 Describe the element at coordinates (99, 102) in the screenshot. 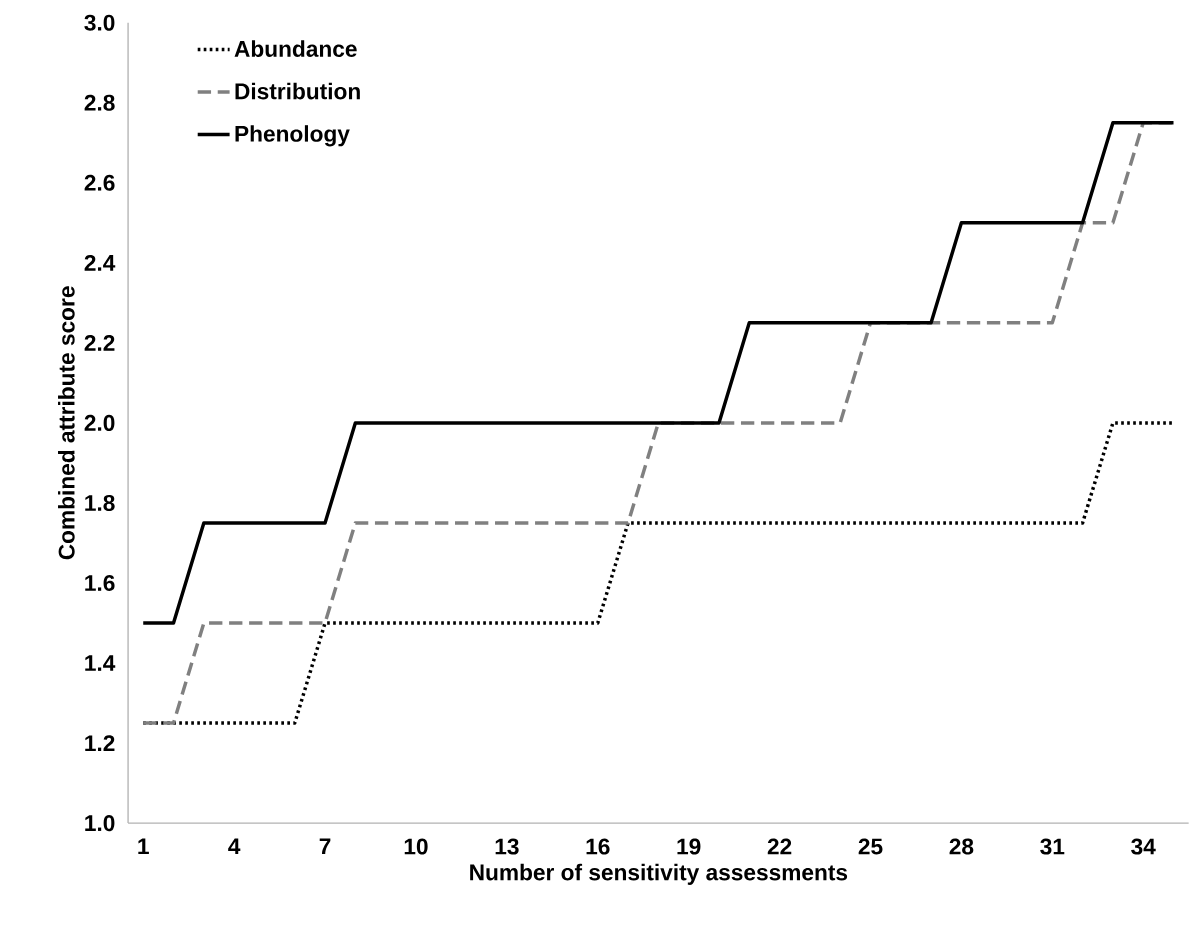

I see `y-tick-label: 2.8` at that location.